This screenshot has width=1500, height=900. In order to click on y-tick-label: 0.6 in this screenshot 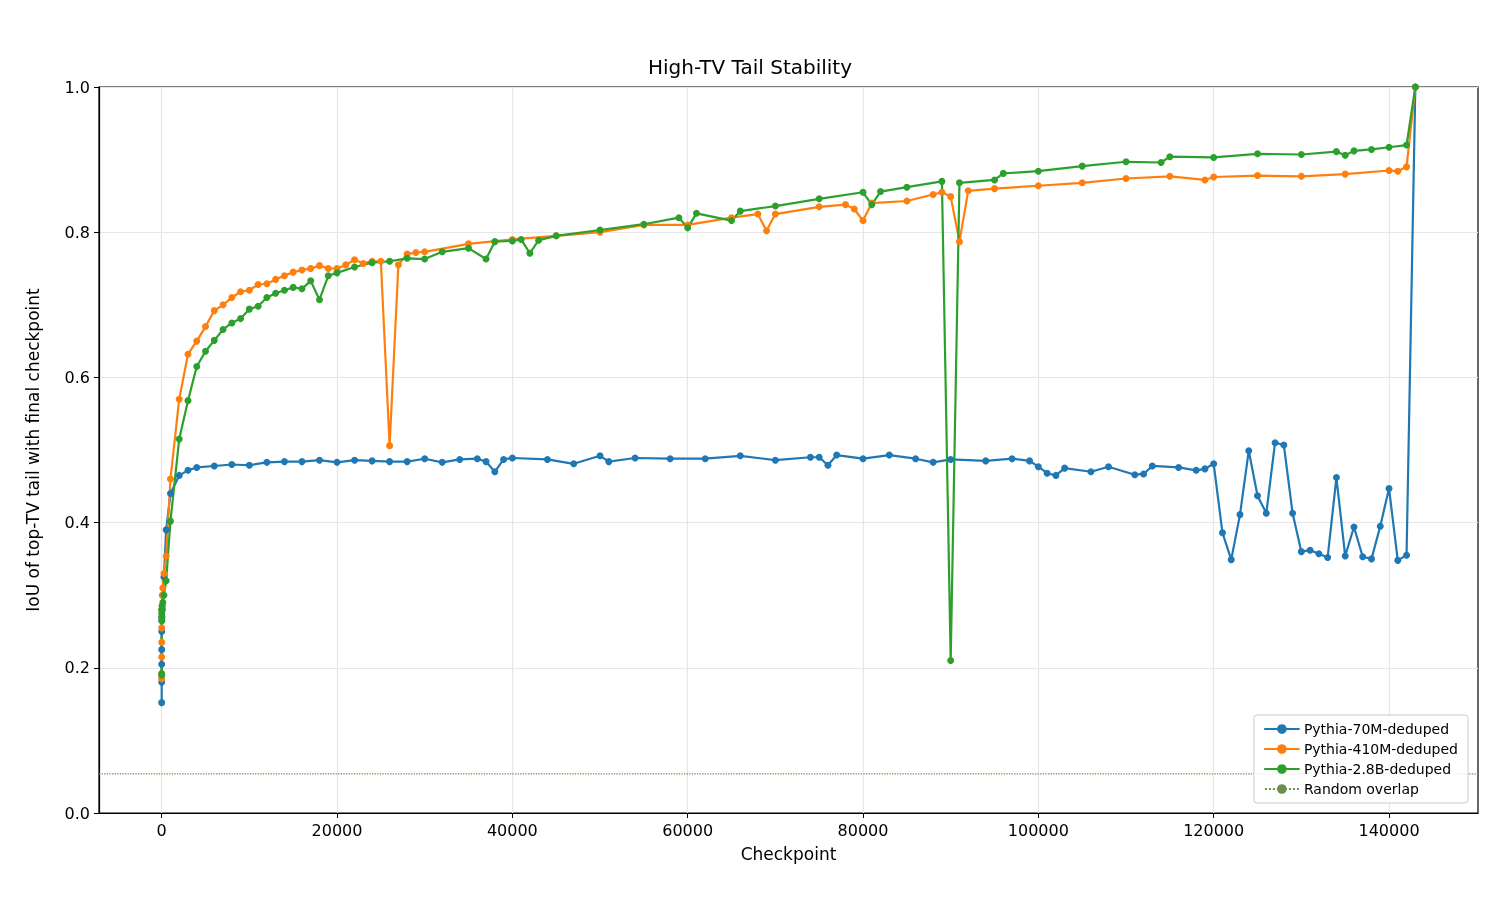, I will do `click(77, 377)`.